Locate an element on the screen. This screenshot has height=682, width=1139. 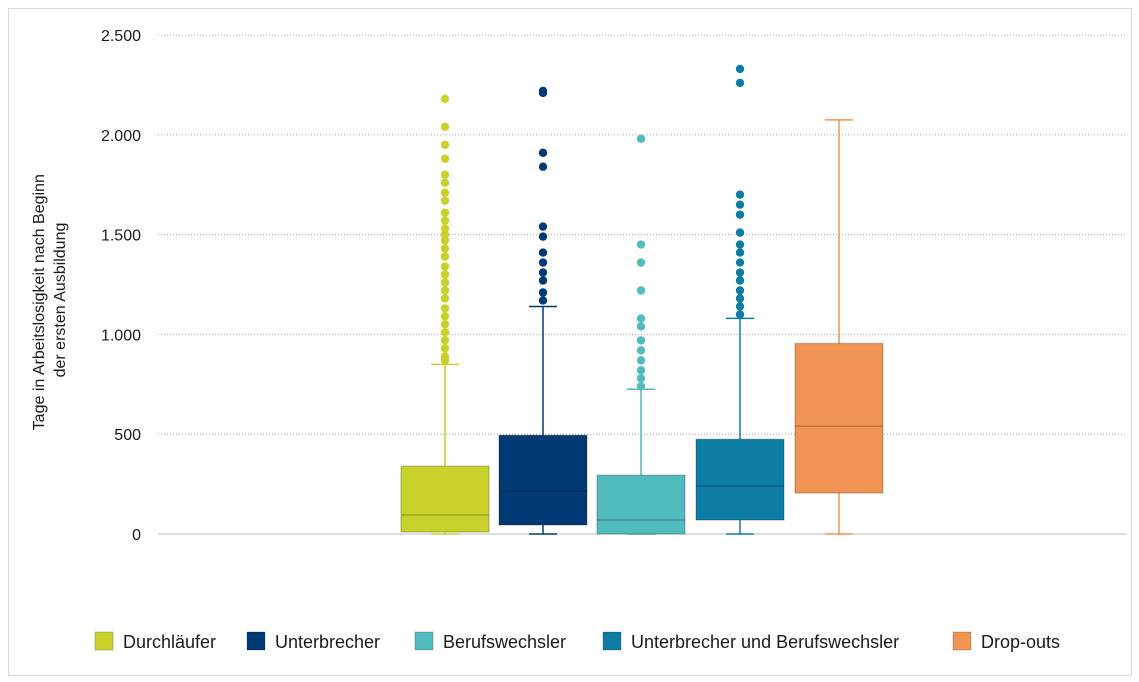
y-tick-label: 2.000 is located at coordinates (121, 136).